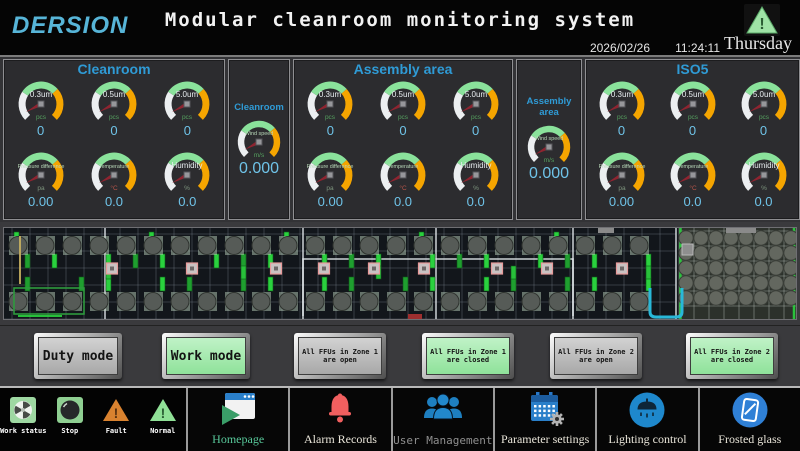  I want to click on legend-label: Work status, so click(23, 431).